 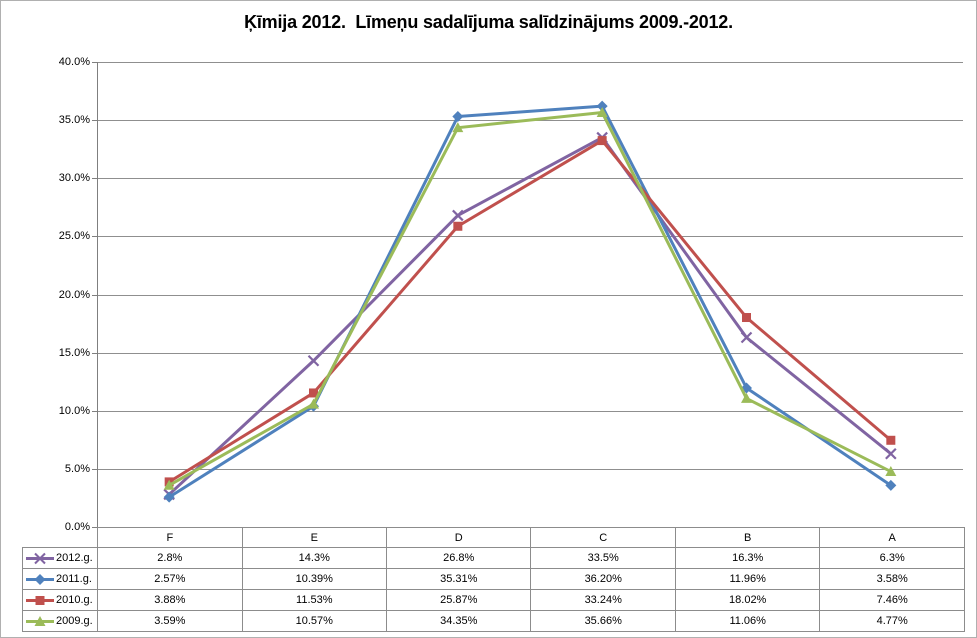 I want to click on y-axis-tick-label: 20.0%, so click(x=74, y=295).